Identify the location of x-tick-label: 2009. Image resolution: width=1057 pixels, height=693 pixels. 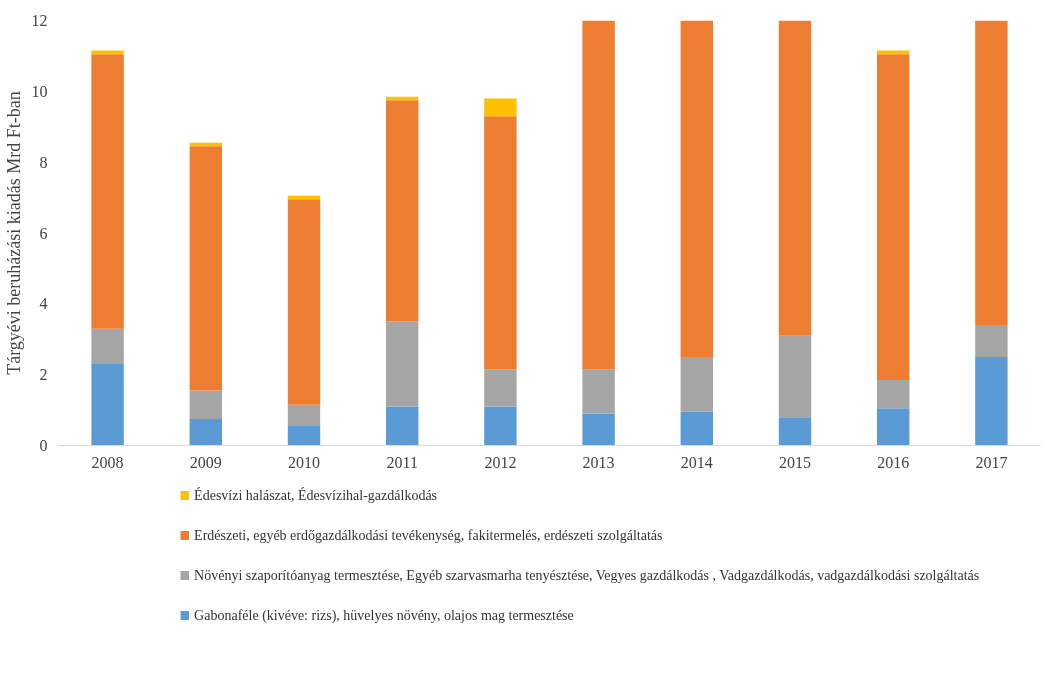
(205, 462).